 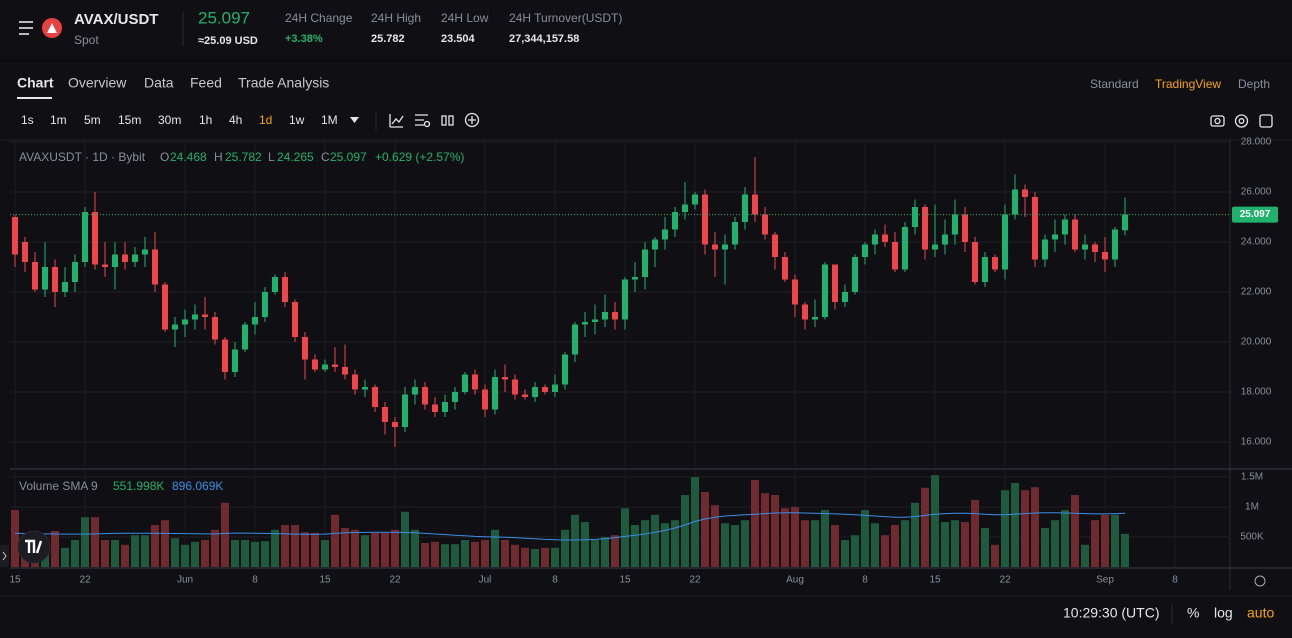 I want to click on interval: 1d, so click(x=265, y=120).